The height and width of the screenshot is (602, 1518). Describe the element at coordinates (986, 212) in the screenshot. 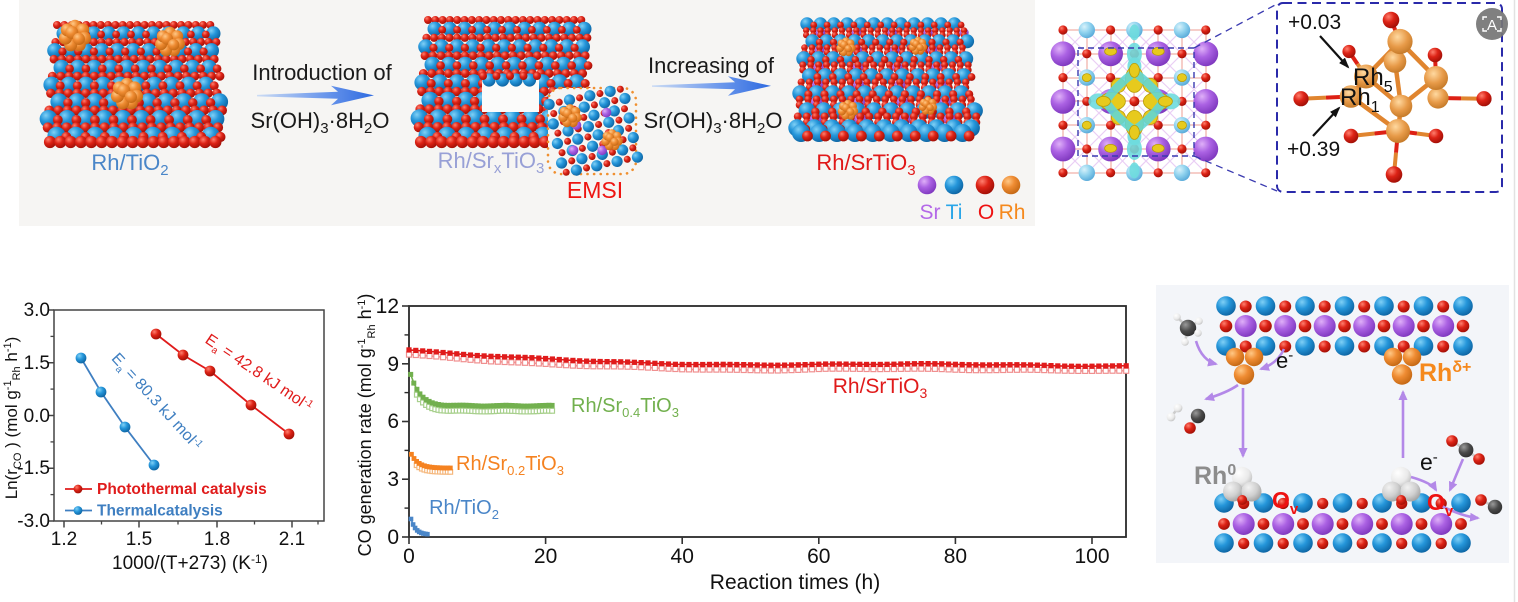

I see `svg-text: O` at that location.